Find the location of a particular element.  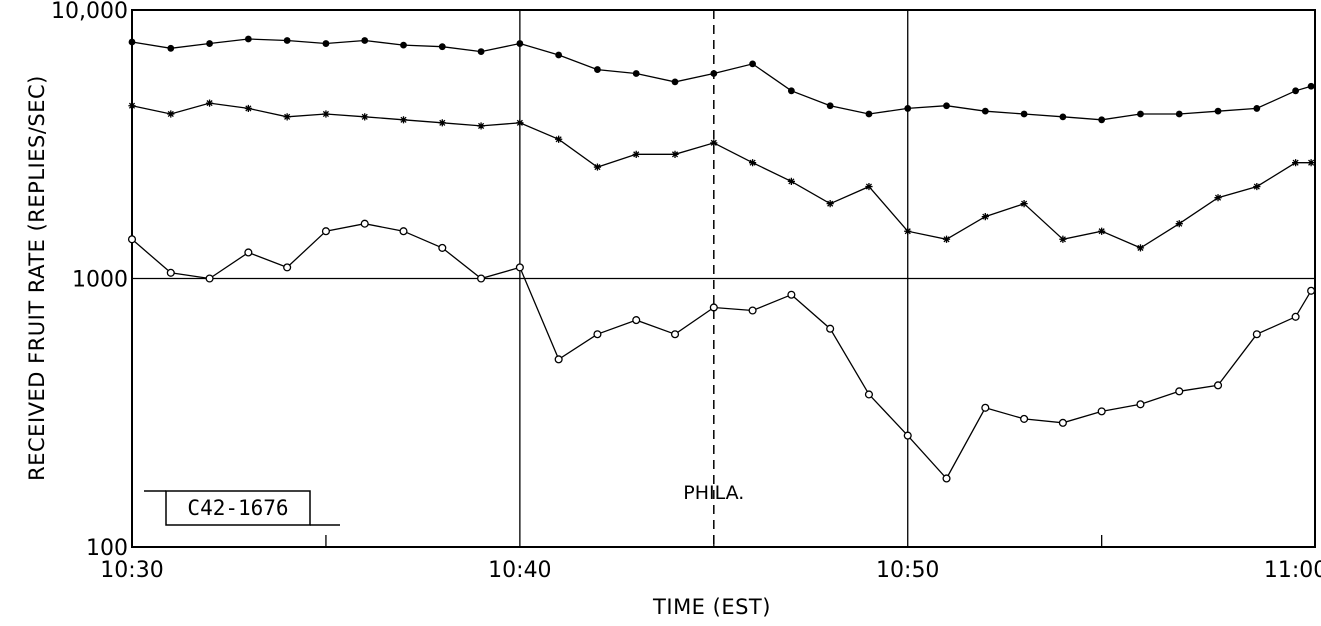

x-axis-title: TIME (EST) is located at coordinates (711, 607).